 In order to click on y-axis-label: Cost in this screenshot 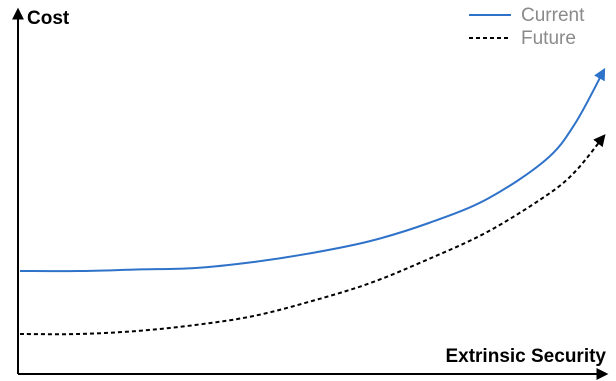, I will do `click(48, 18)`.